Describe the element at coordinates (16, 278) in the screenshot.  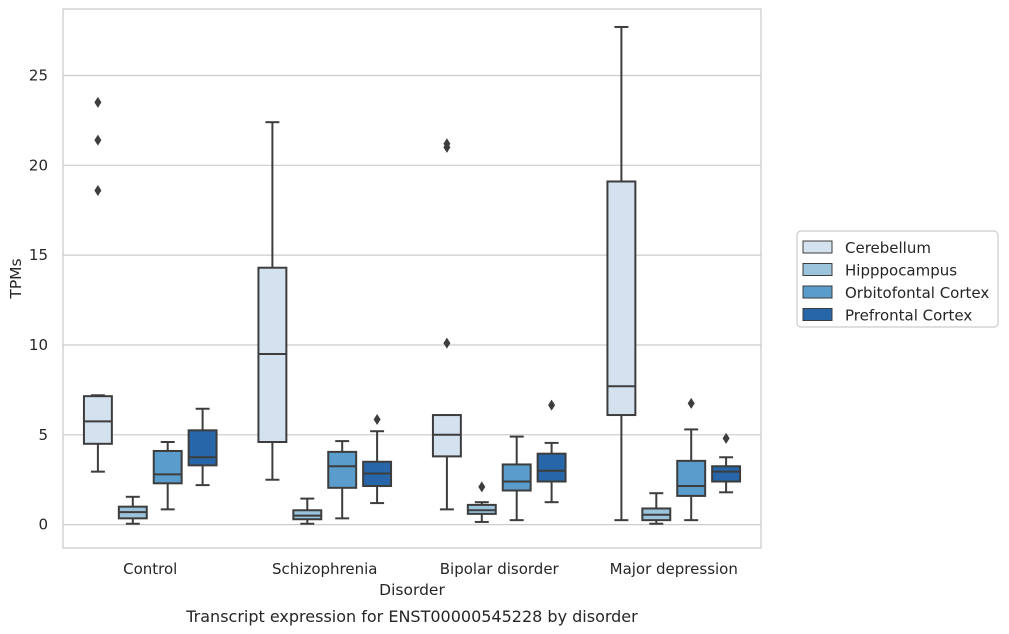
I see `y-axis-label: TPMs` at that location.